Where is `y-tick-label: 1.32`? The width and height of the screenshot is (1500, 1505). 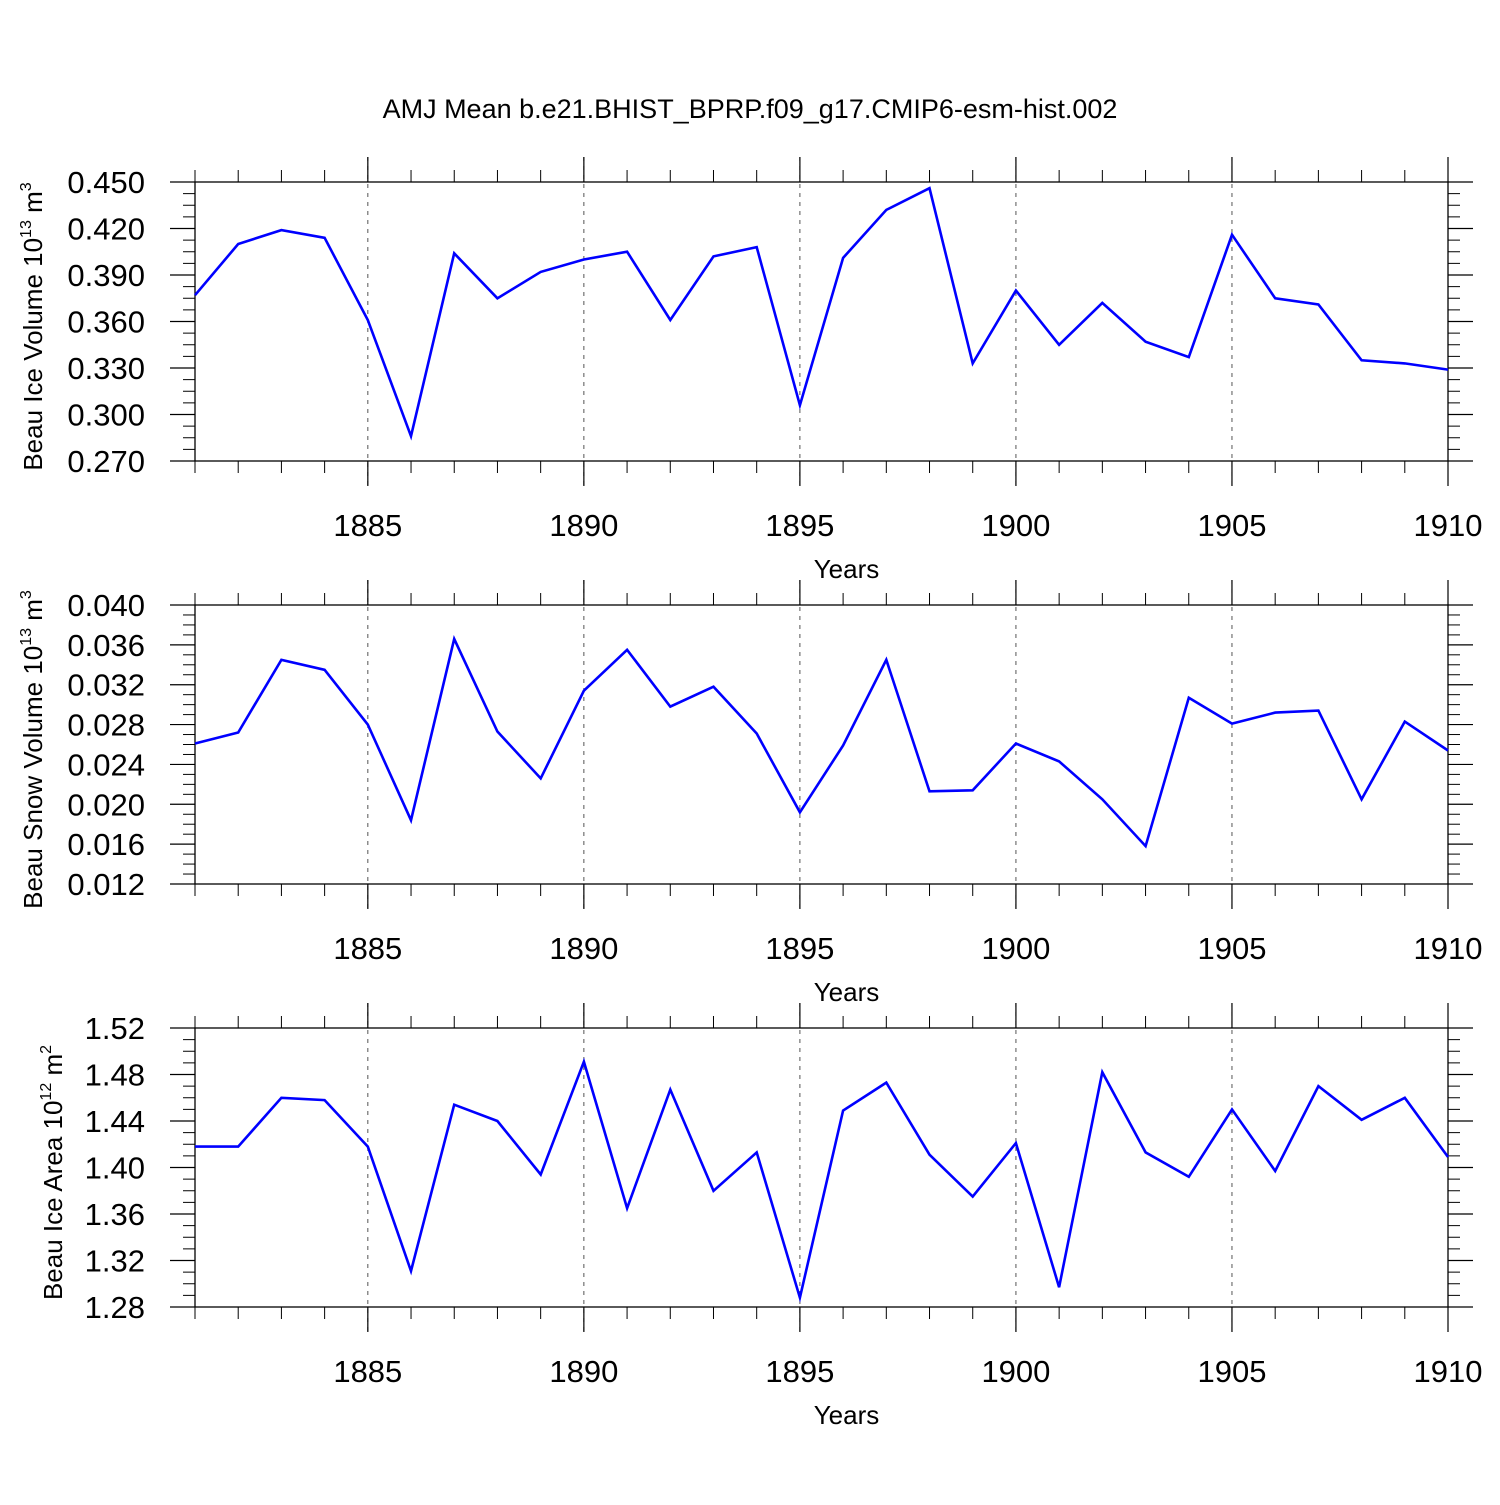 y-tick-label: 1.32 is located at coordinates (115, 1261).